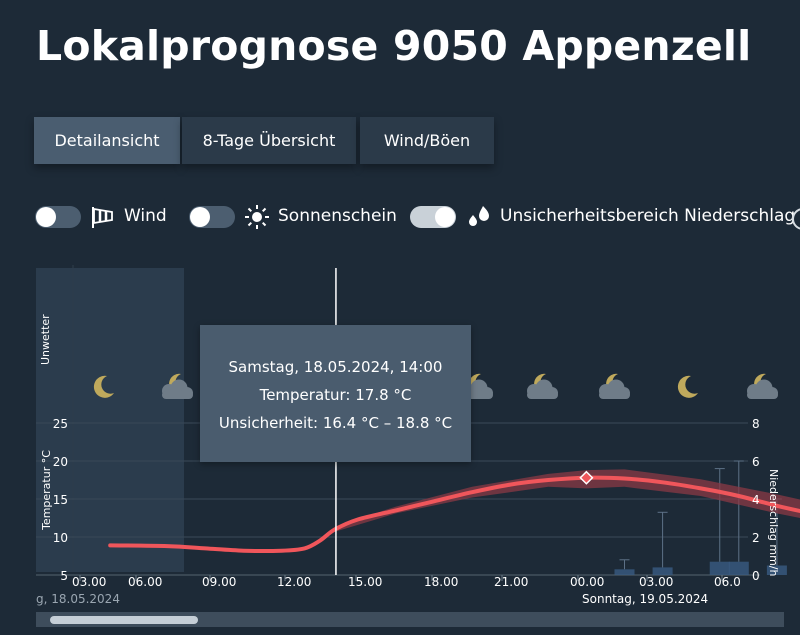 The image size is (800, 635). Describe the element at coordinates (756, 462) in the screenshot. I see `y2-tick-label: 6` at that location.